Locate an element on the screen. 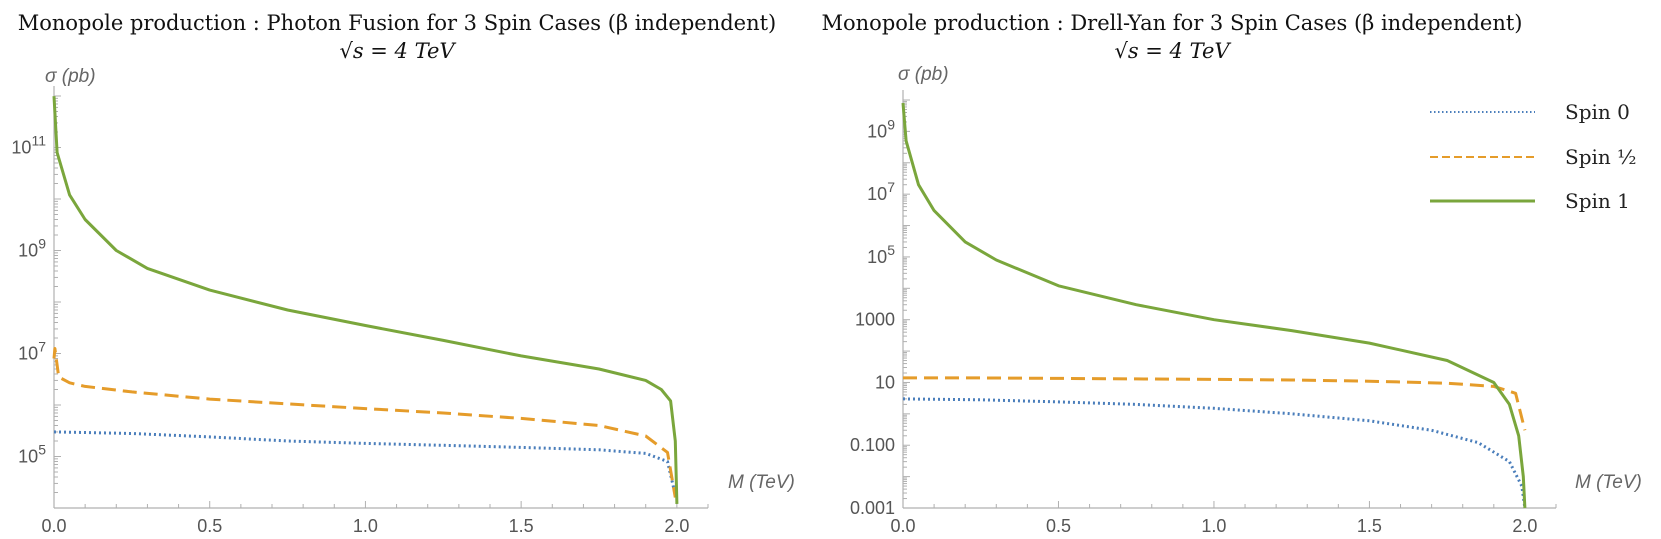  y-tick-label: 10 is located at coordinates (885, 382).